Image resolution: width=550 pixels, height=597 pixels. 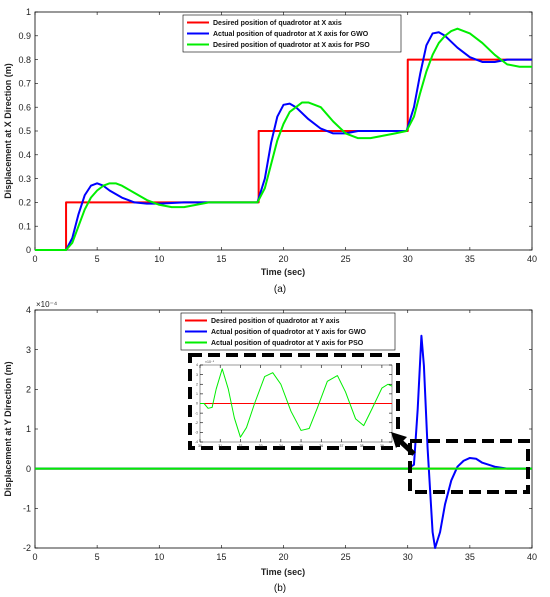 I want to click on y-tick-label: 0.4, so click(x=24, y=155).